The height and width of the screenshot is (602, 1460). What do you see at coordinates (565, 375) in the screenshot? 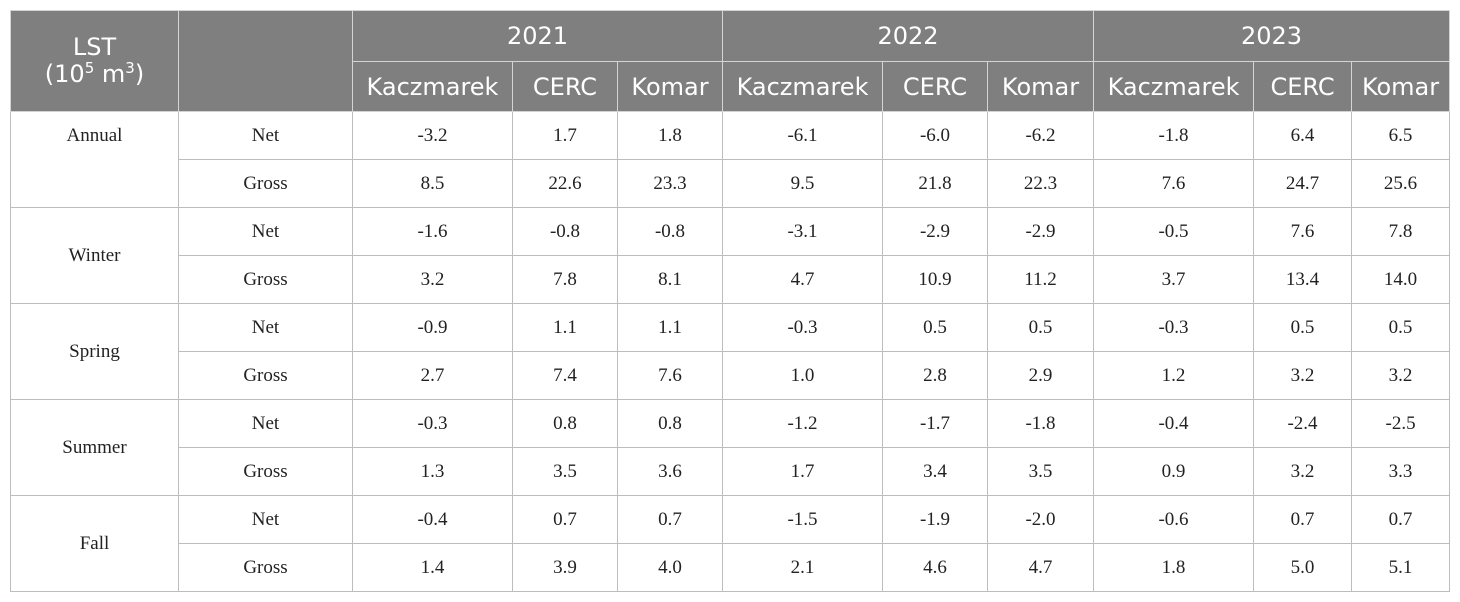
I see `value-cell: 7.4` at bounding box center [565, 375].